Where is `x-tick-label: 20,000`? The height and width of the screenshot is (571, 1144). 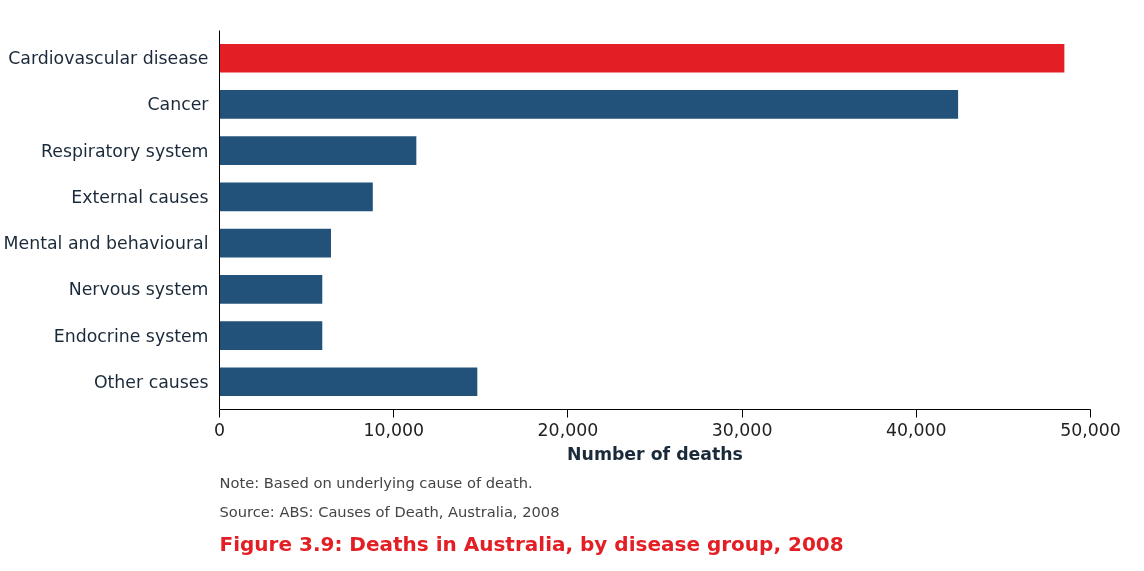 x-tick-label: 20,000 is located at coordinates (568, 429).